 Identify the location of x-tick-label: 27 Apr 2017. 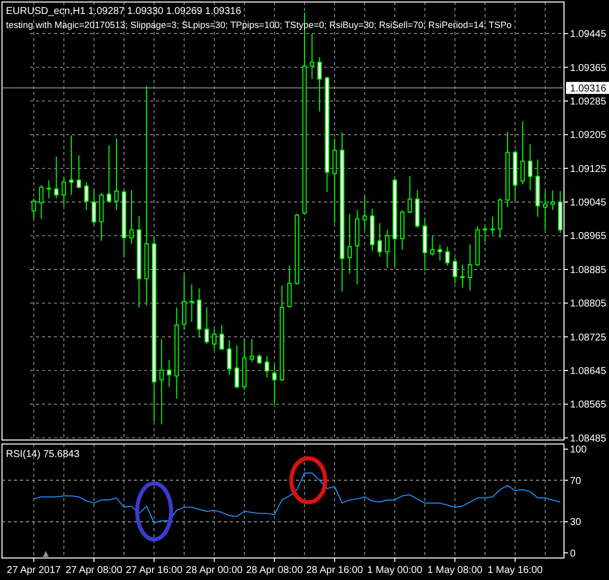
(34, 570).